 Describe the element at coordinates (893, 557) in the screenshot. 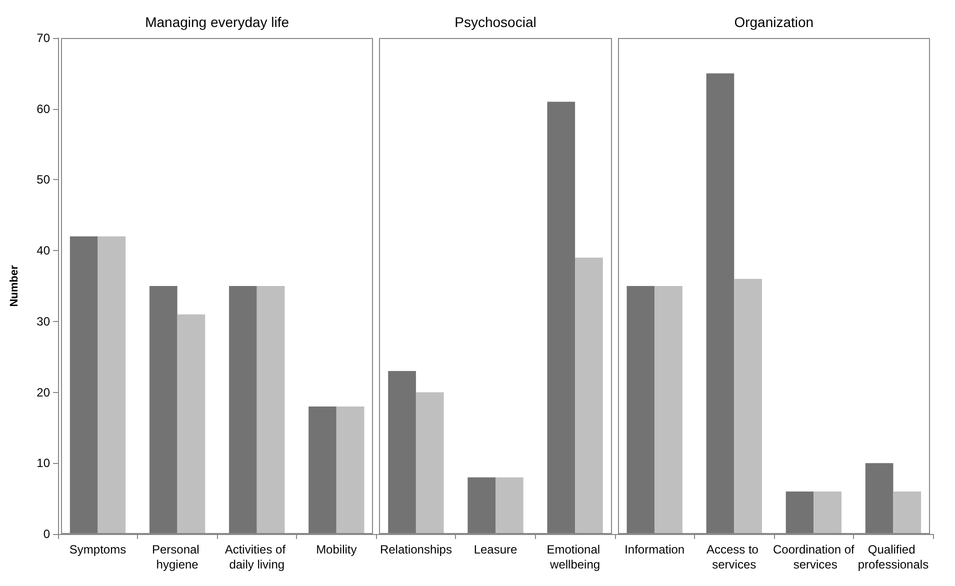

I see `x-tick-label: Qualified professionals` at that location.